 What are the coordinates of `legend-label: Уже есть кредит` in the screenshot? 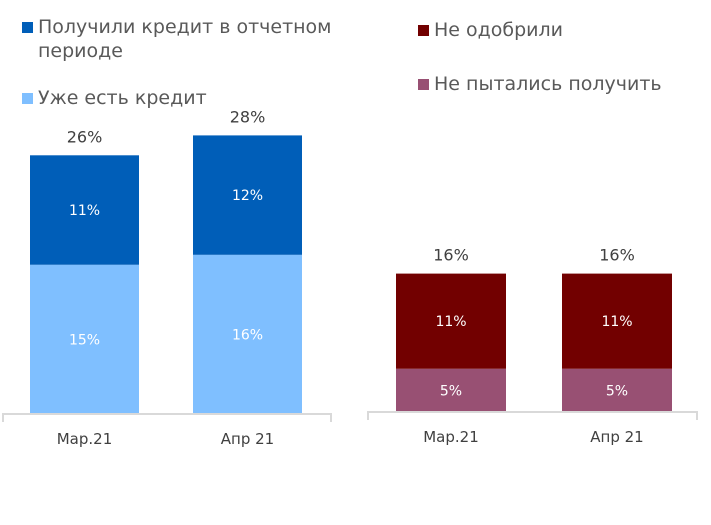 It's located at (122, 98).